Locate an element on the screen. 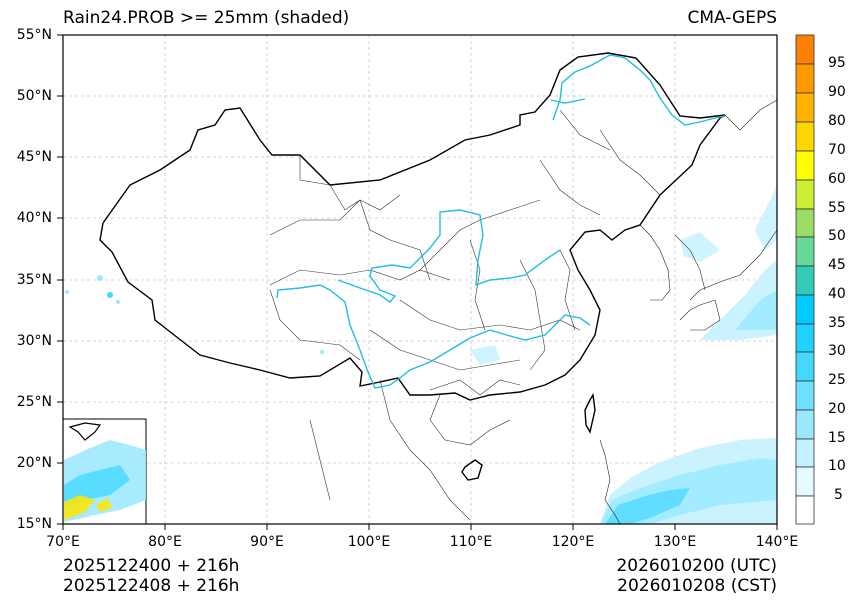 The image size is (860, 610). colorbar-label: 25 is located at coordinates (837, 380).